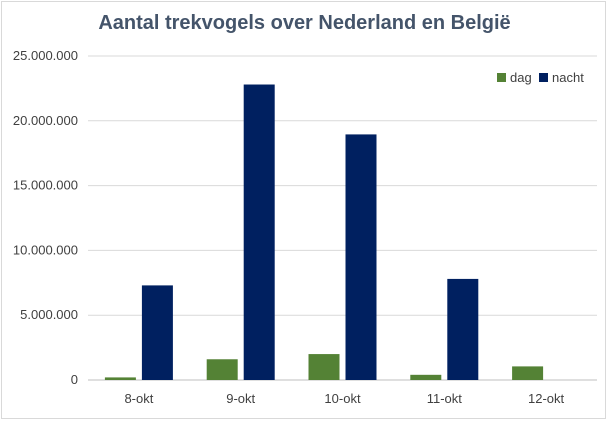 The width and height of the screenshot is (609, 422). I want to click on legend-label-nacht: nacht, so click(568, 77).